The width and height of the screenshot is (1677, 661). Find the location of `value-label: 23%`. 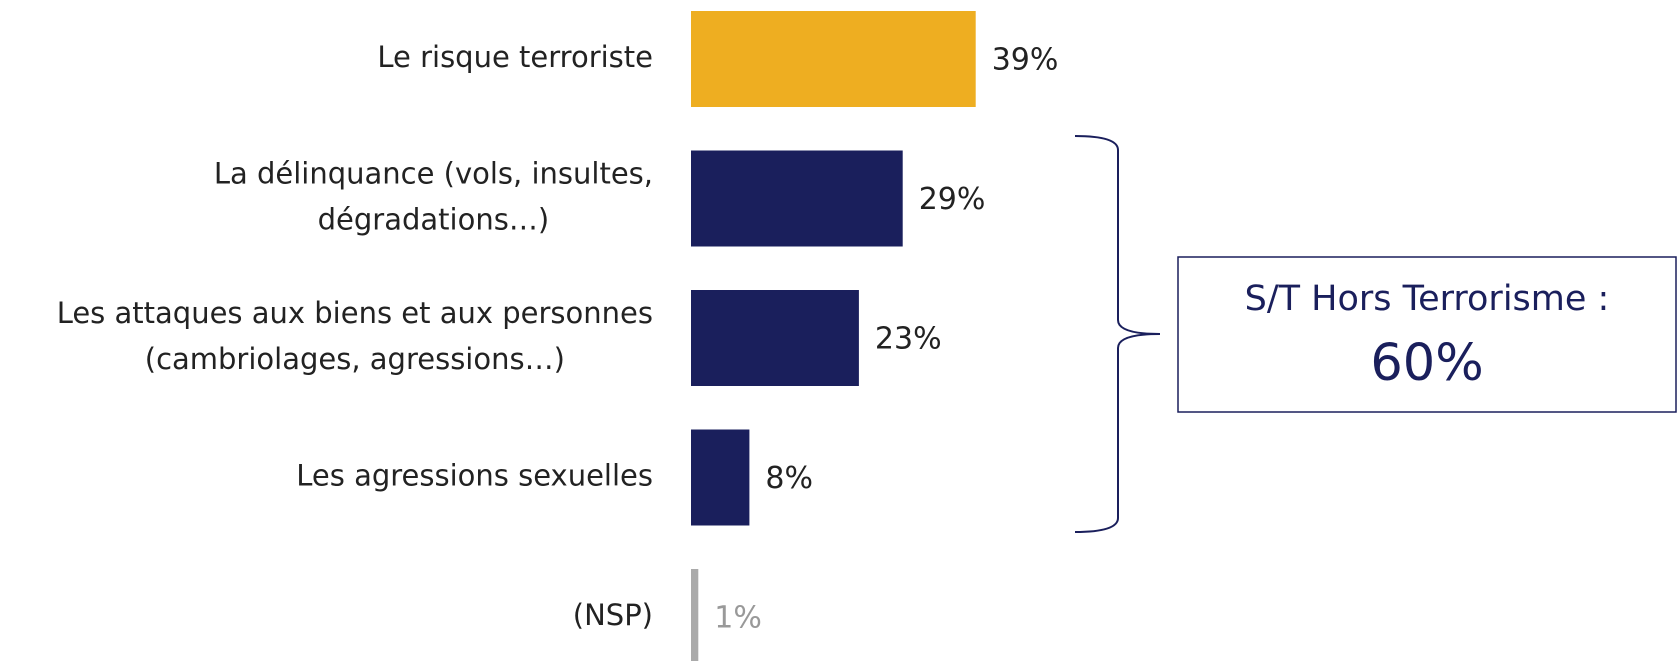

value-label: 23% is located at coordinates (908, 339).